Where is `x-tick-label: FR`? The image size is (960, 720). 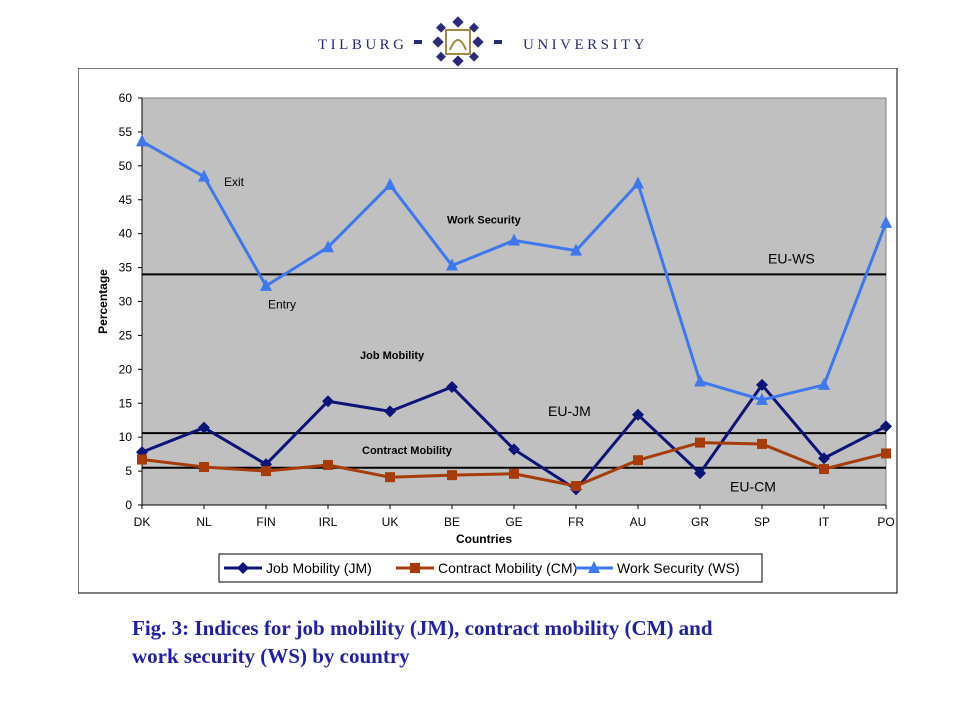 x-tick-label: FR is located at coordinates (576, 522).